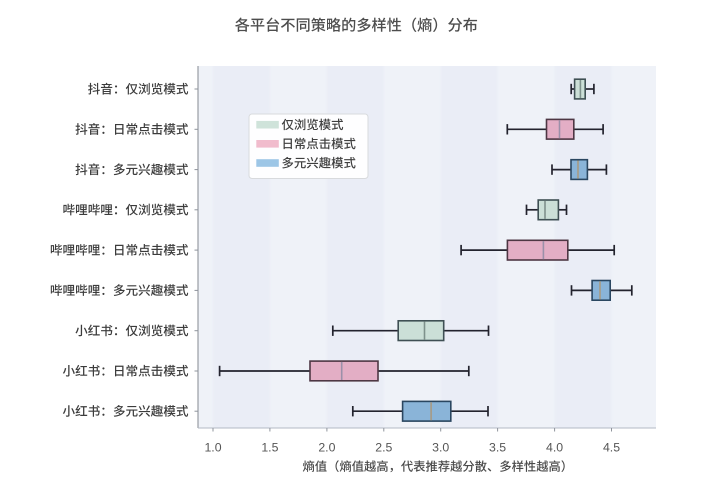 The height and width of the screenshot is (500, 712). I want to click on svg-text: 4.0, so click(554, 448).